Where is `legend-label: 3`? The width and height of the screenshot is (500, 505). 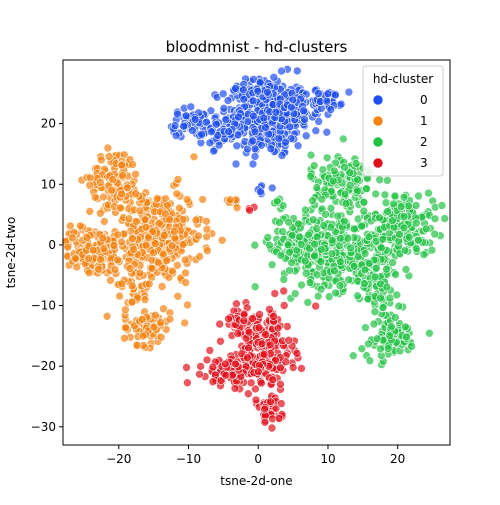
legend-label: 3 is located at coordinates (424, 163).